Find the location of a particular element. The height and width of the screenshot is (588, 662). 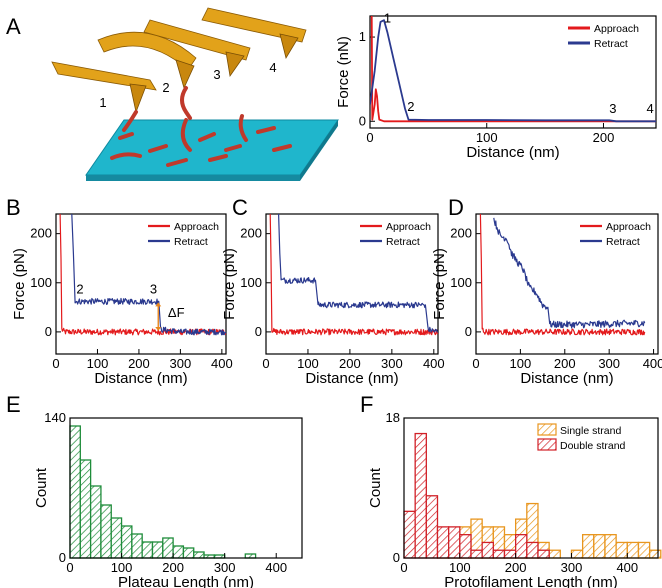

panel-label-d: D is located at coordinates (456, 207).